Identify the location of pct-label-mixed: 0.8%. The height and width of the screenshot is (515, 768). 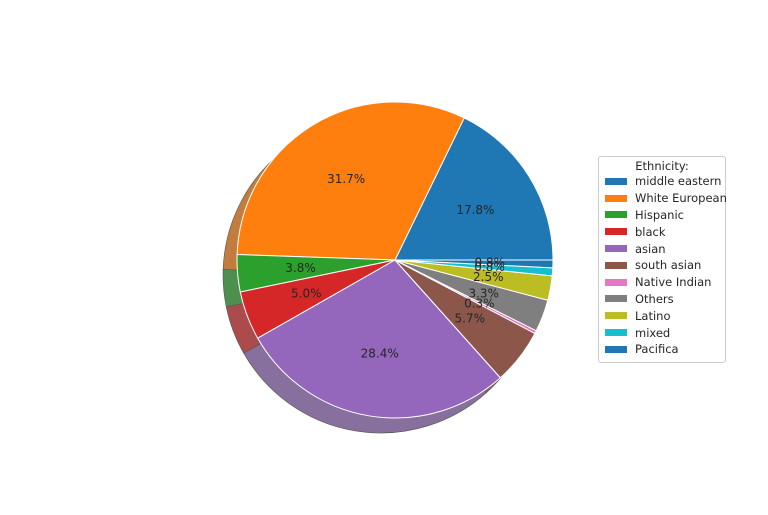
(489, 267).